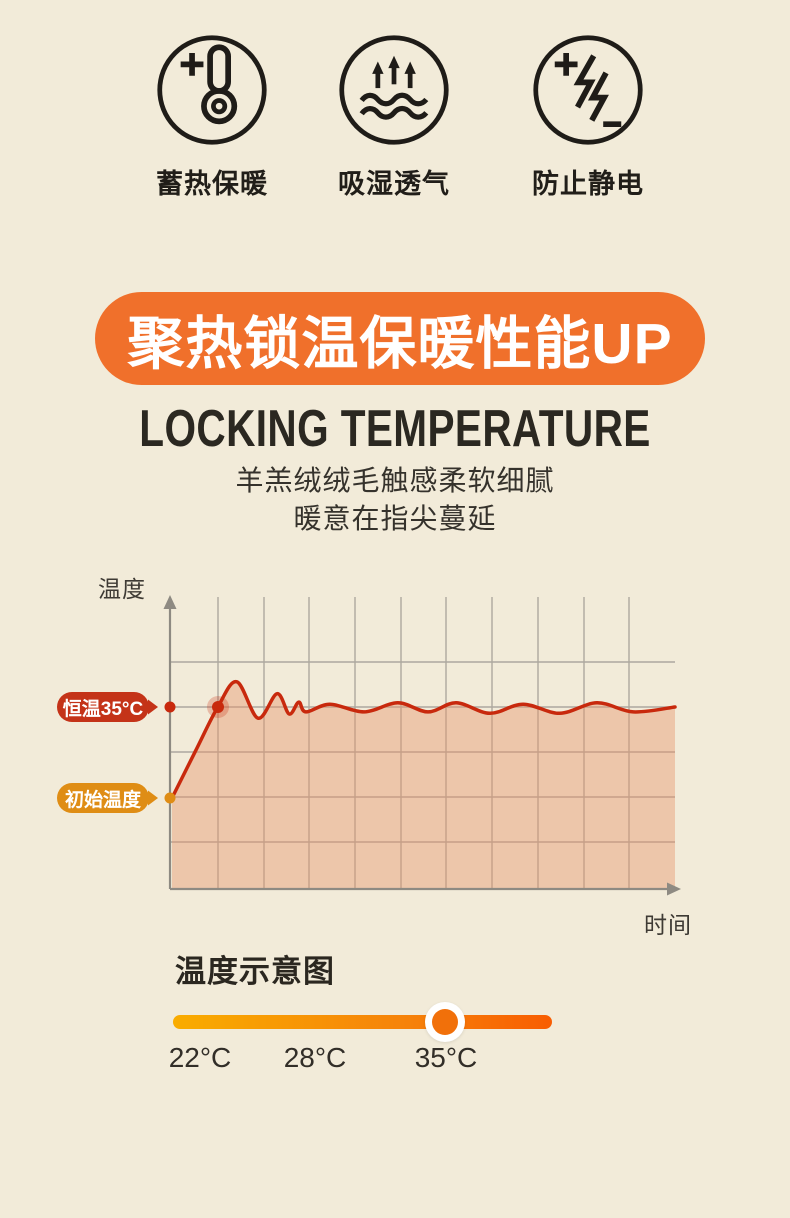 The height and width of the screenshot is (1218, 790). I want to click on scale-label-28c: 28°C, so click(315, 1057).